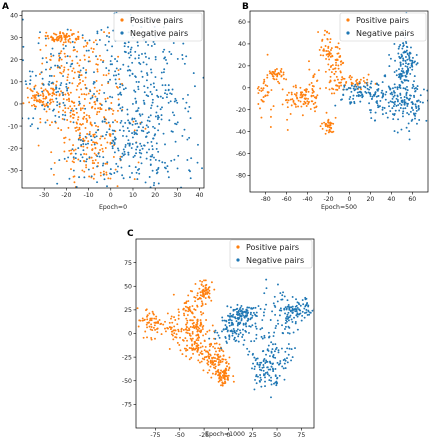  What do you see at coordinates (238, 260) in the screenshot?
I see `legend-marker-negative-c` at bounding box center [238, 260].